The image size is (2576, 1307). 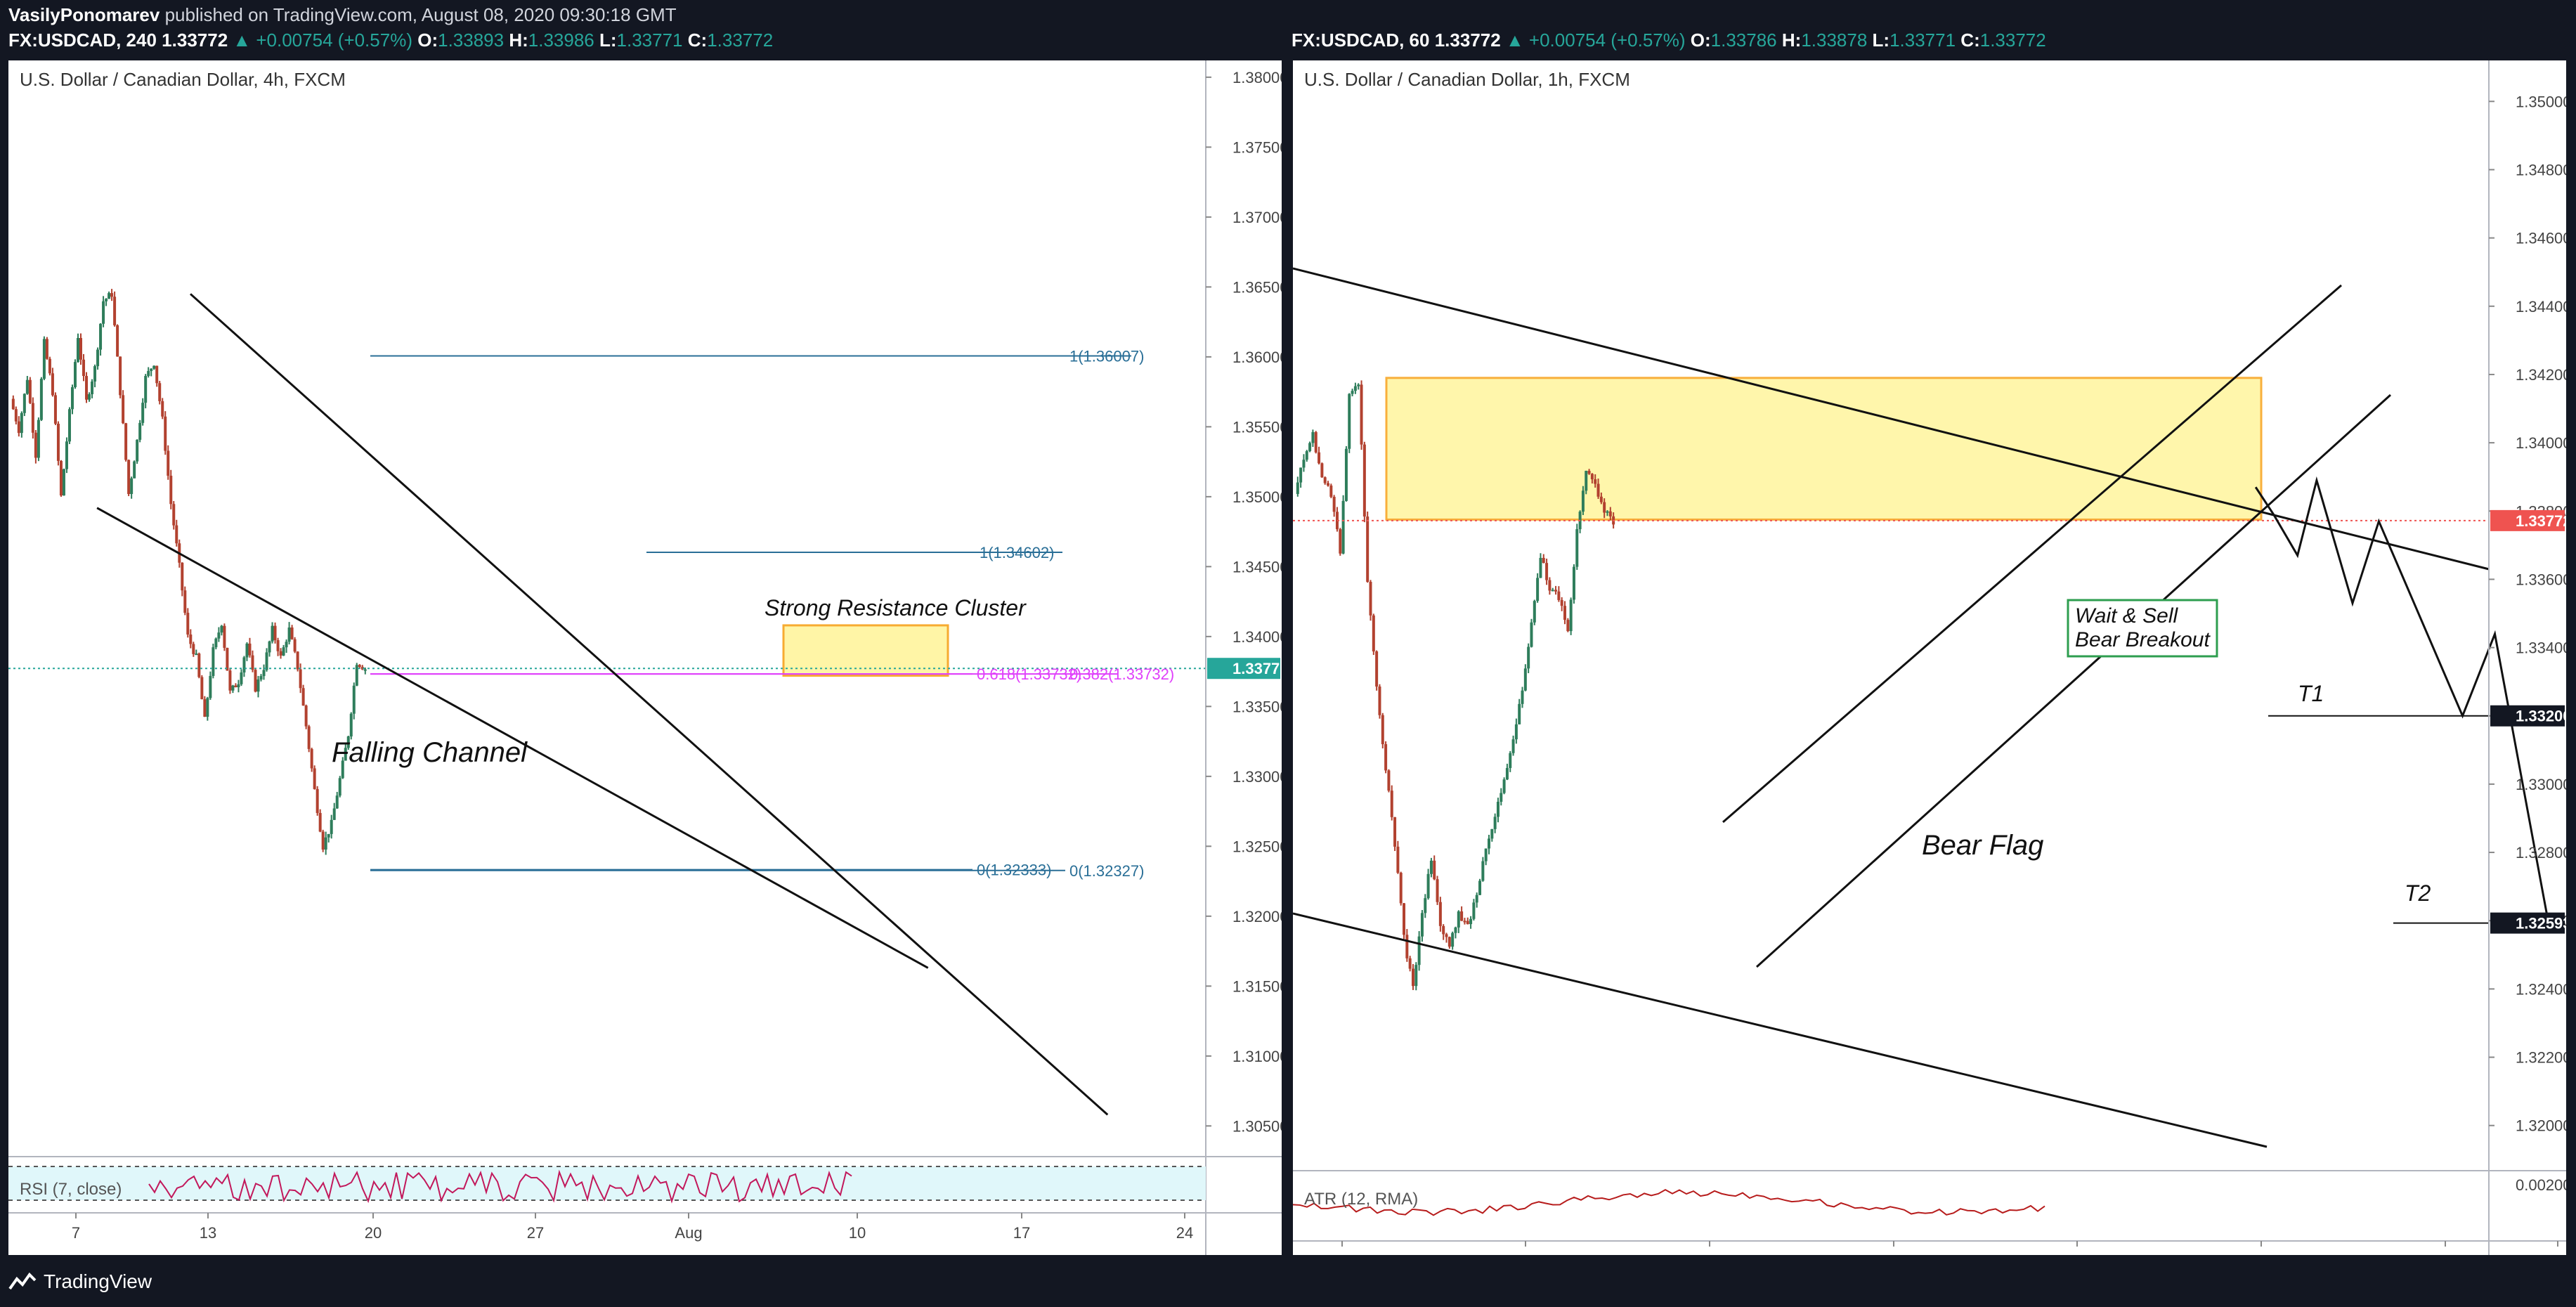 What do you see at coordinates (22, 1281) in the screenshot?
I see `tradingview-logo-icon` at bounding box center [22, 1281].